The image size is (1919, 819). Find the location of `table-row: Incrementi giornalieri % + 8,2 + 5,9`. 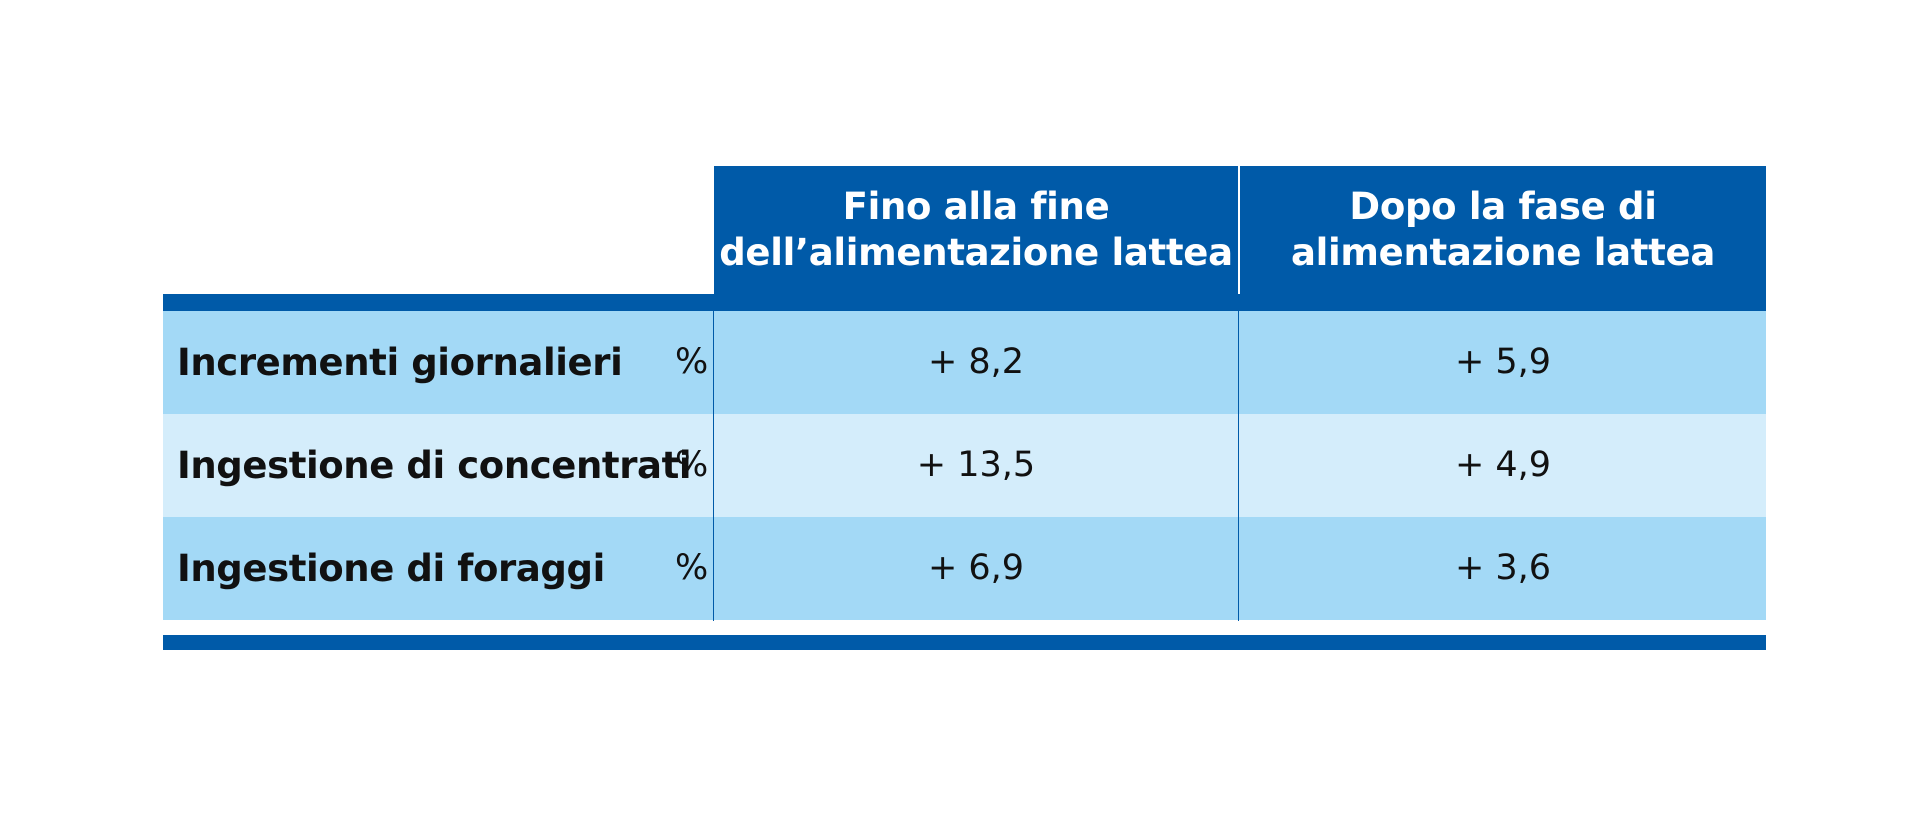

table-row: Incrementi giornalieri % + 8,2 + 5,9 is located at coordinates (964, 362).